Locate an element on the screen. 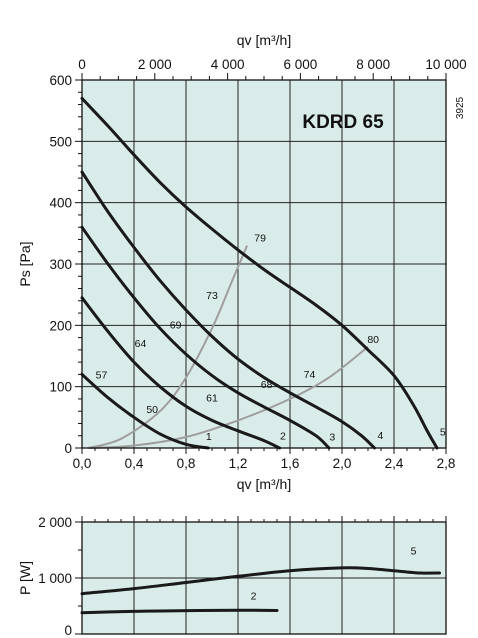 This screenshot has height=638, width=478. power-y-tick-label: 1 000 is located at coordinates (55, 578).